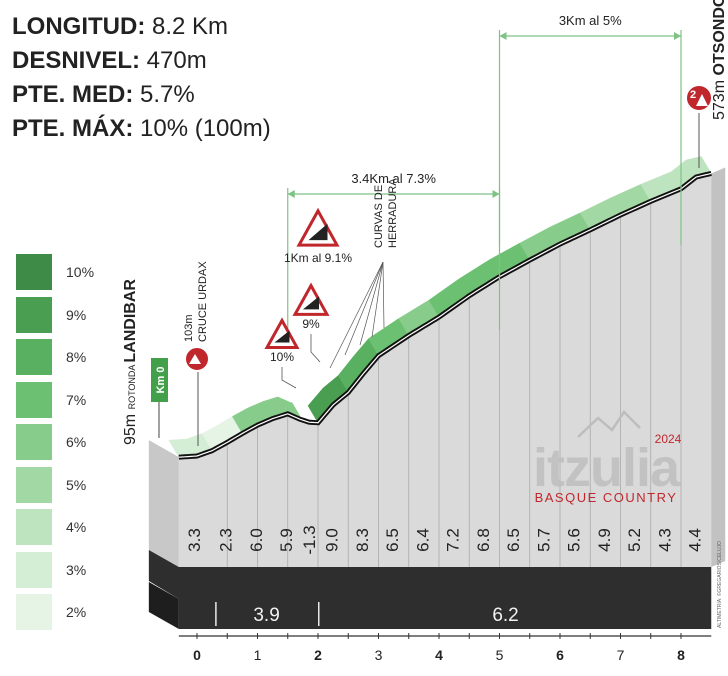 The height and width of the screenshot is (676, 728). Describe the element at coordinates (422, 540) in the screenshot. I see `gradient-value-label: 6.4` at that location.